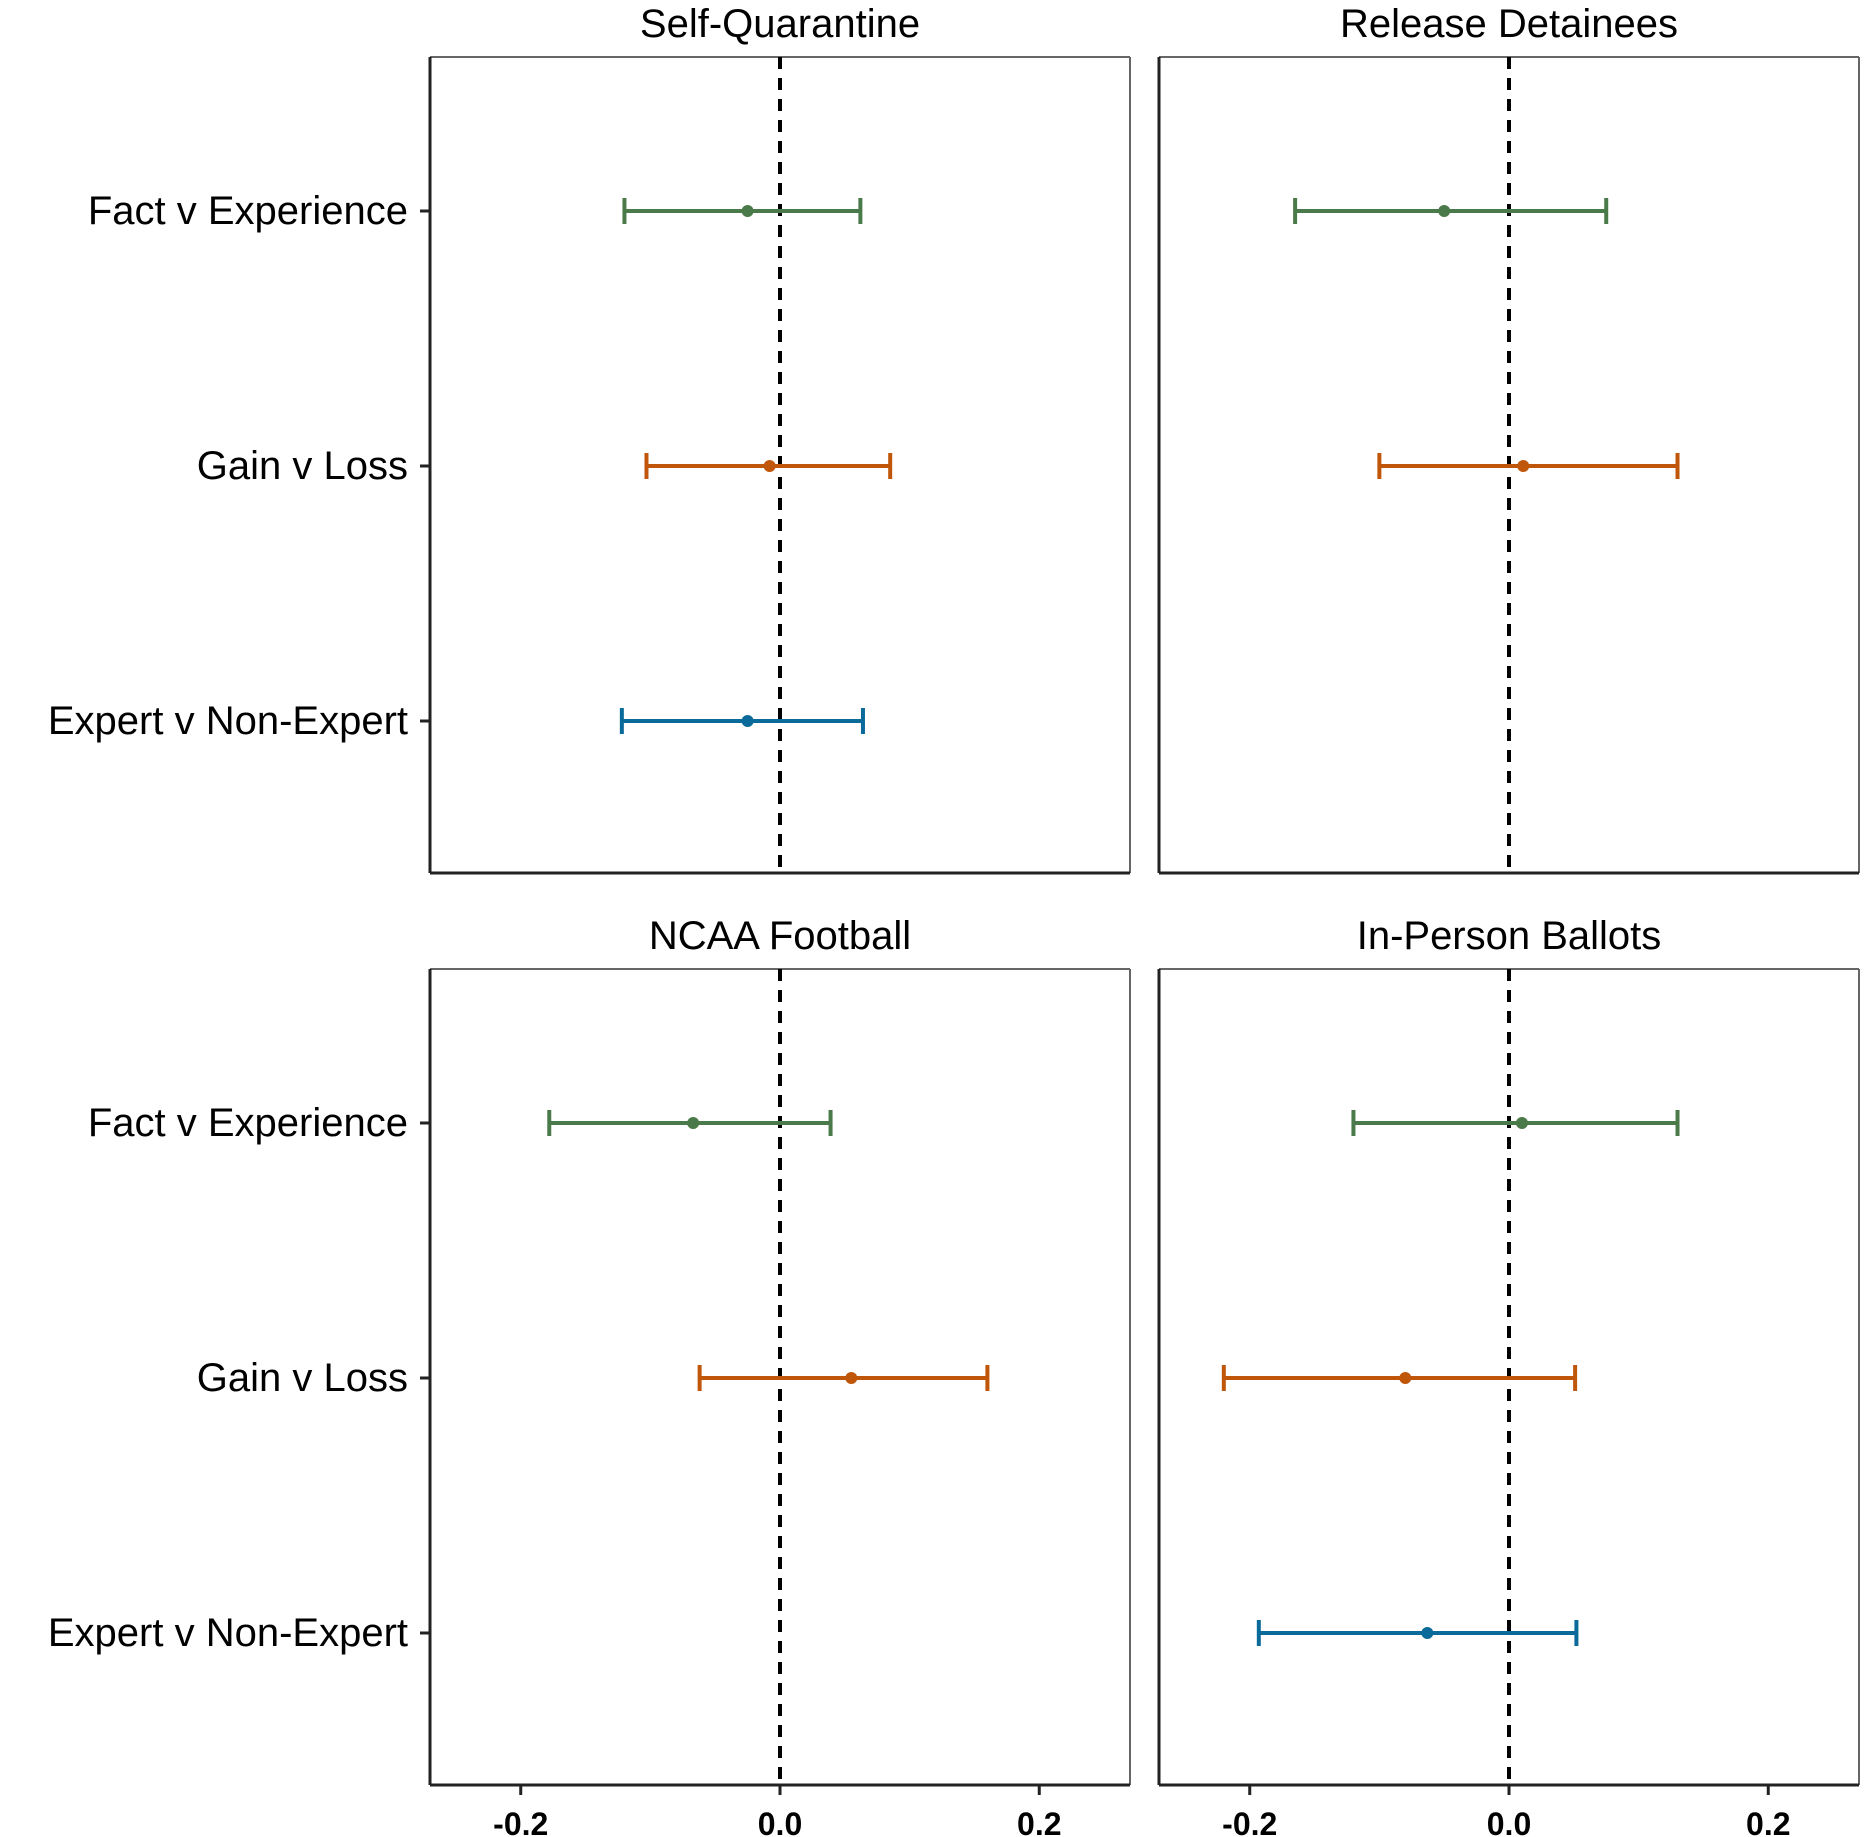 The height and width of the screenshot is (1837, 1866). Describe the element at coordinates (1509, 936) in the screenshot. I see `panel-title: In-Person Ballots` at that location.